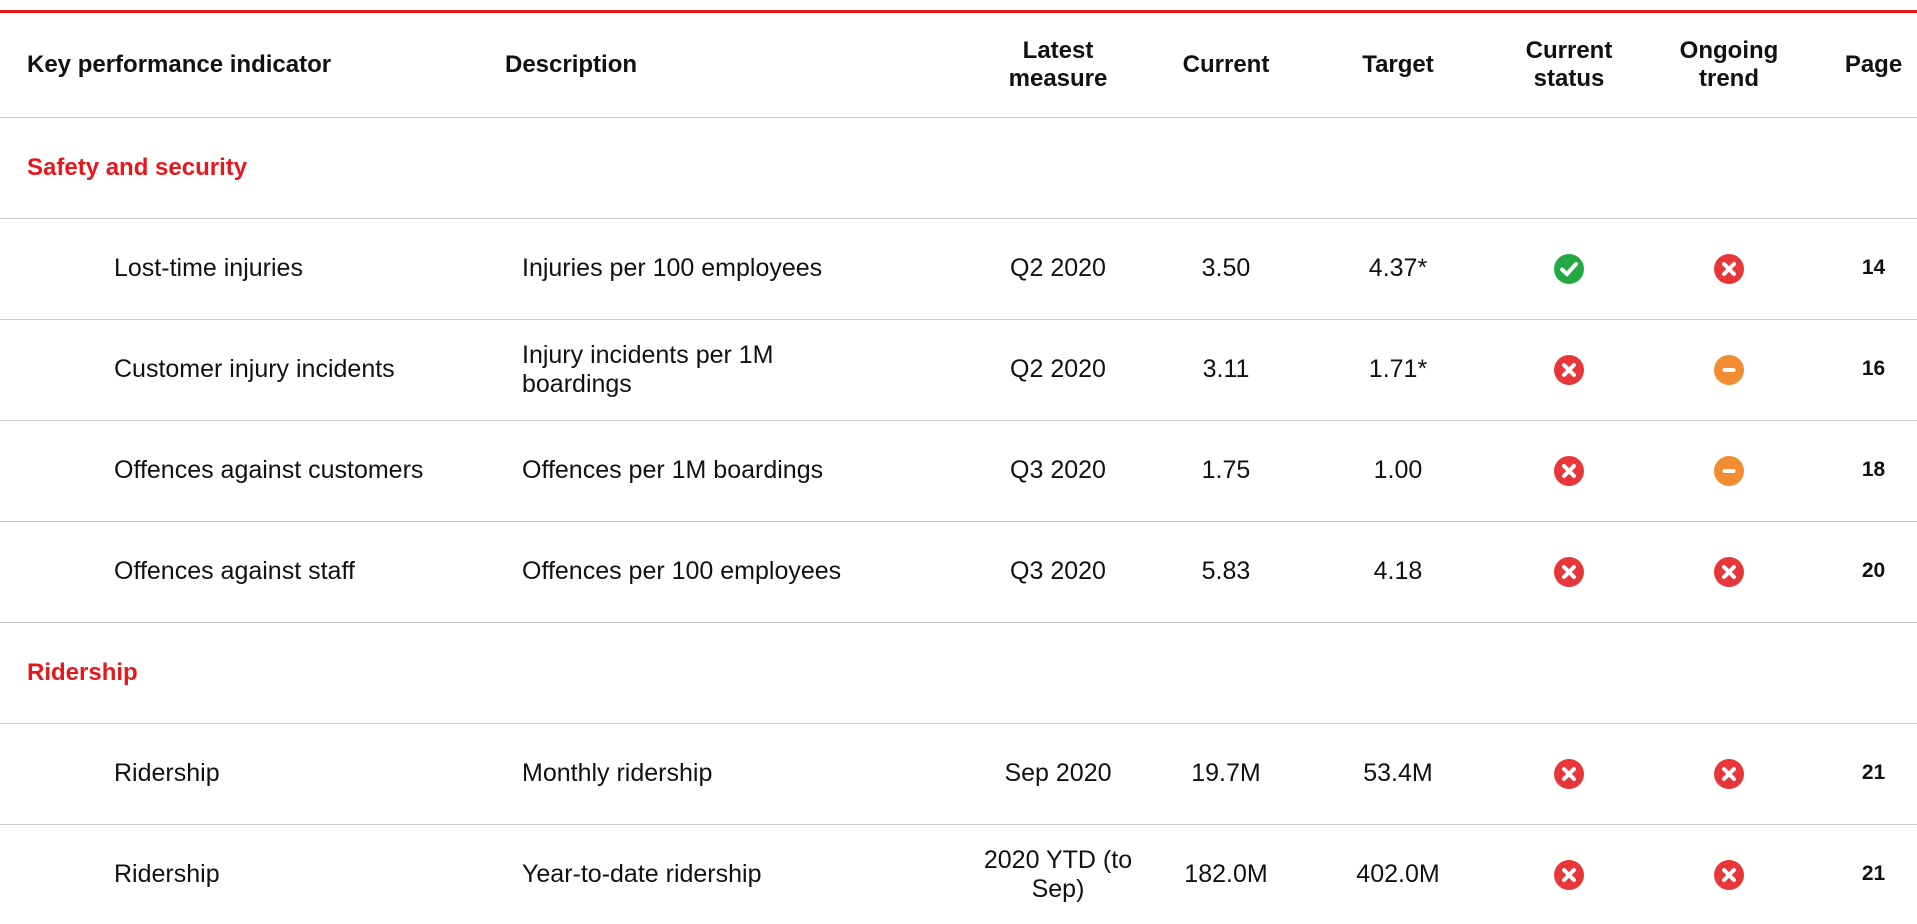 This screenshot has width=1917, height=924. I want to click on section-row: Ridership, so click(958, 673).